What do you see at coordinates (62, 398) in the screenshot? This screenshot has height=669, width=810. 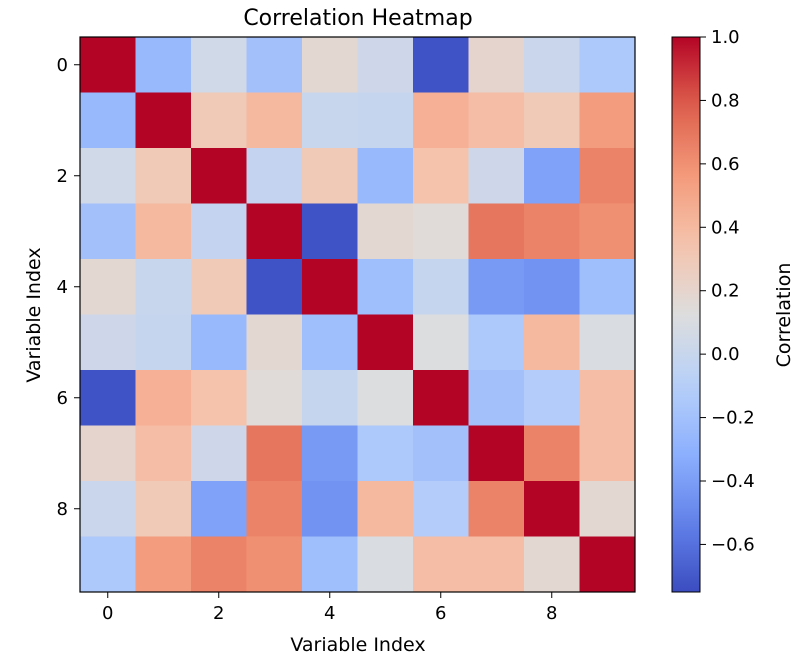 I see `y-tick-label: 6` at bounding box center [62, 398].